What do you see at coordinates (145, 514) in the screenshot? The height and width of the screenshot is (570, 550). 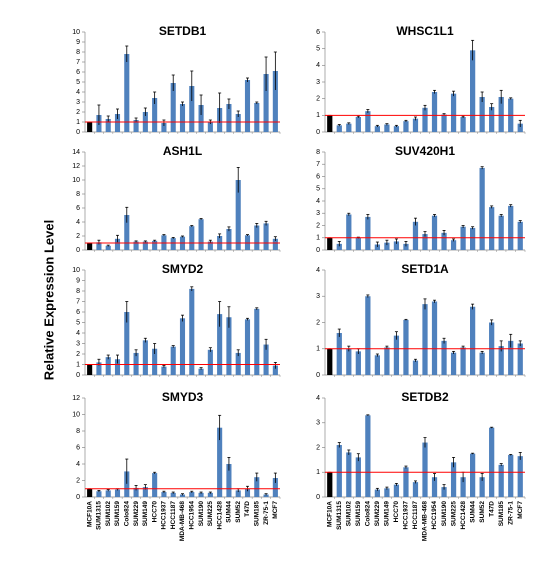 I see `x-tick-label: SUM149` at bounding box center [145, 514].